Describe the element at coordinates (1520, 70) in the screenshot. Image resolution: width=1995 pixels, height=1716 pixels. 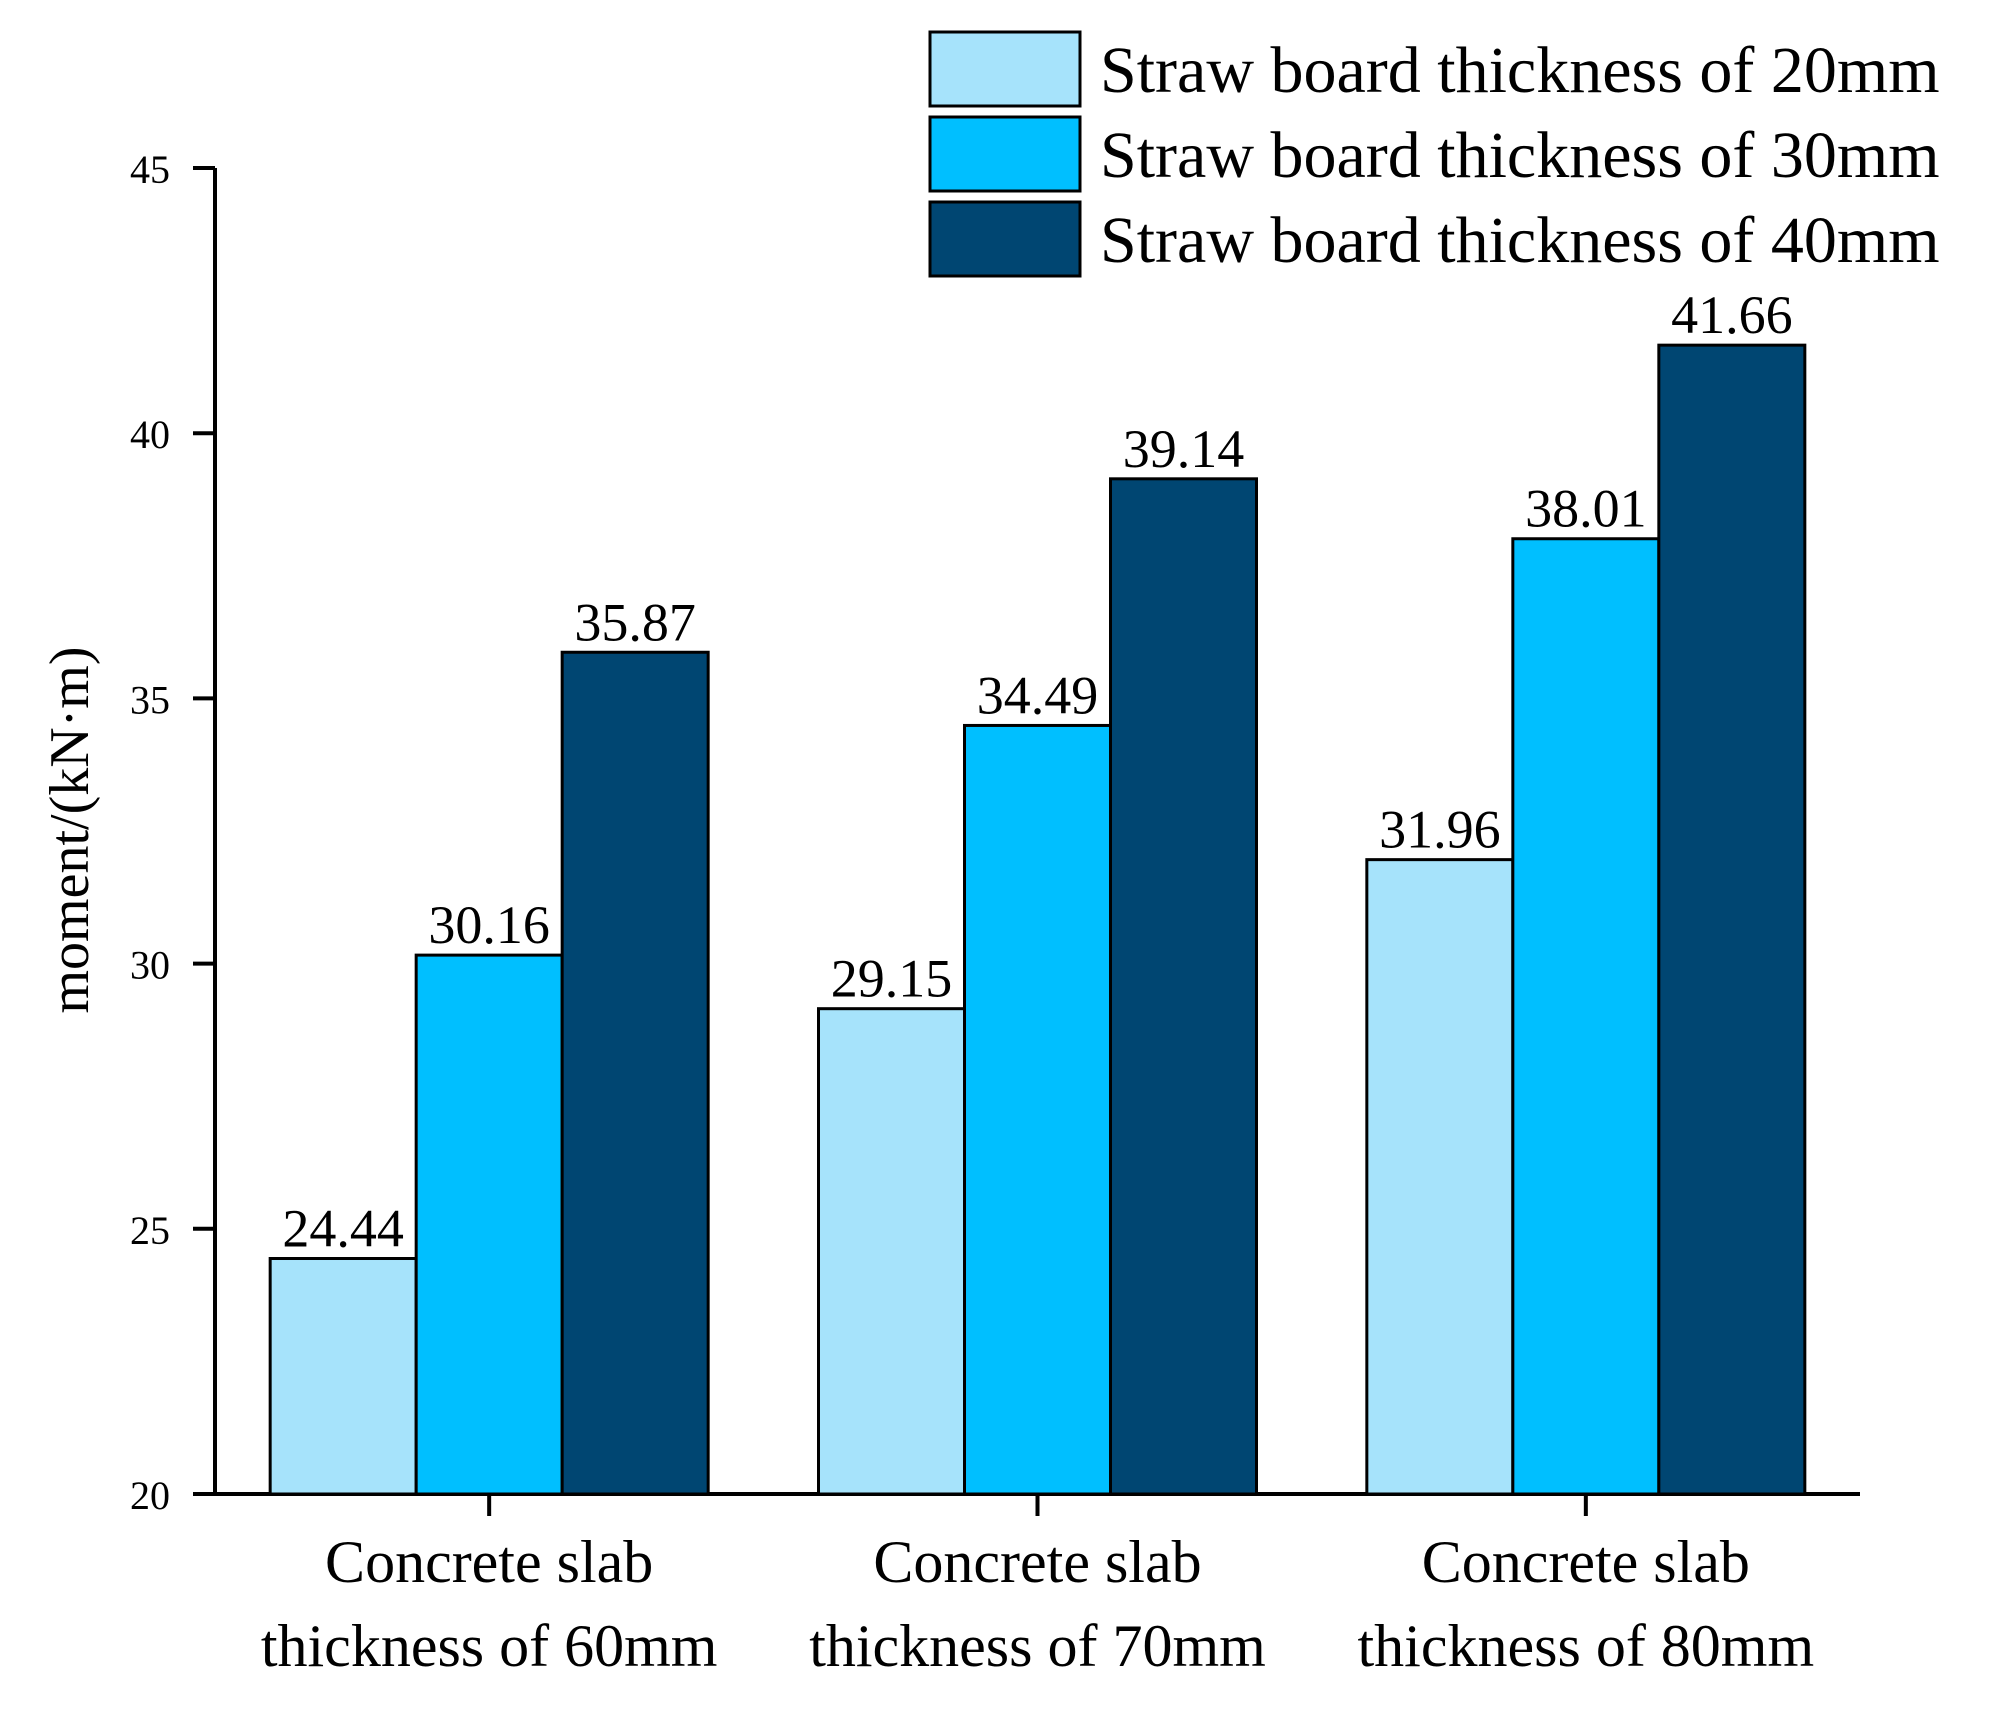
I see `legend-label: Straw board thickness of 20mm` at that location.